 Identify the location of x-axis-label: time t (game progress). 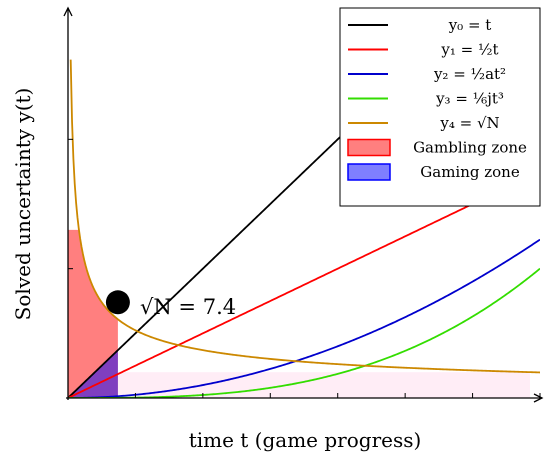
(305, 440).